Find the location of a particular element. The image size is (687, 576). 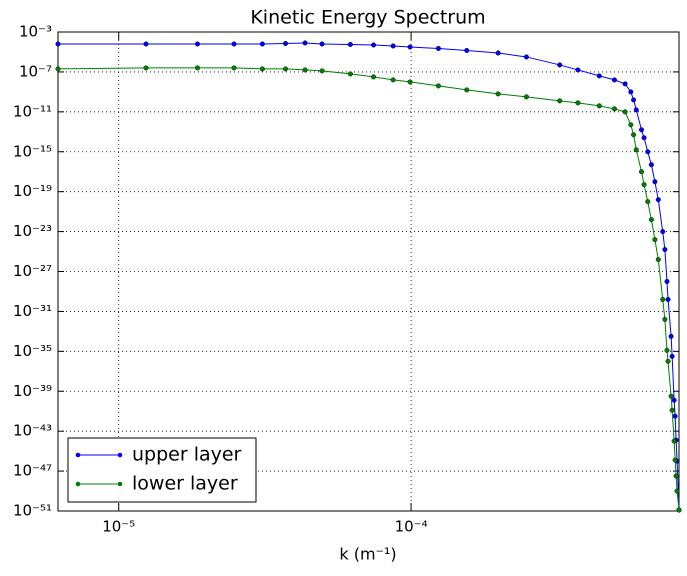

legend: upper layer lower layer is located at coordinates (162, 470).